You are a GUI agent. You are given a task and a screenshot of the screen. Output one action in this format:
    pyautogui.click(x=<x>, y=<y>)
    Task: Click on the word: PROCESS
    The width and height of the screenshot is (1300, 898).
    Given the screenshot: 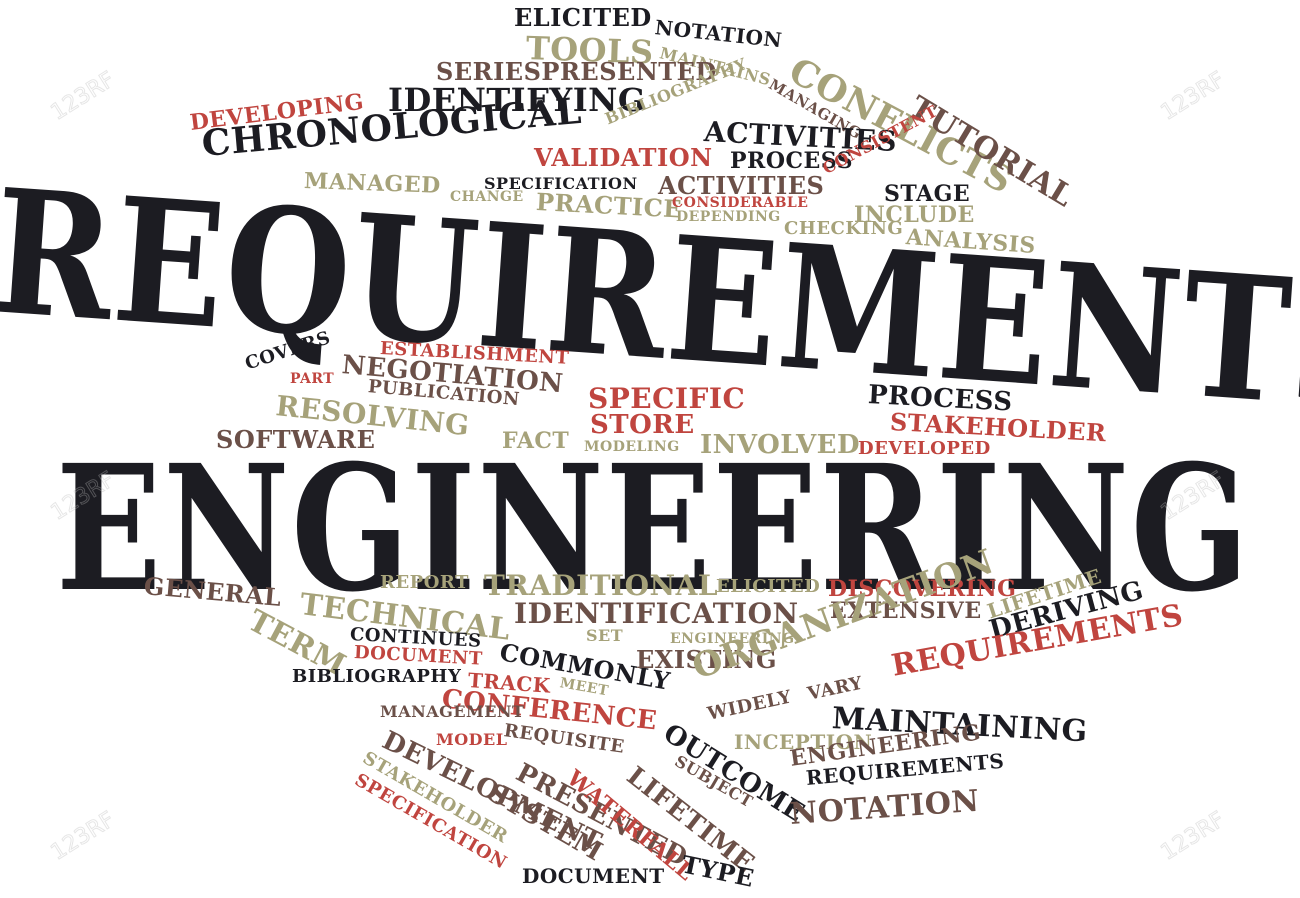 What is the action you would take?
    pyautogui.click(x=792, y=161)
    